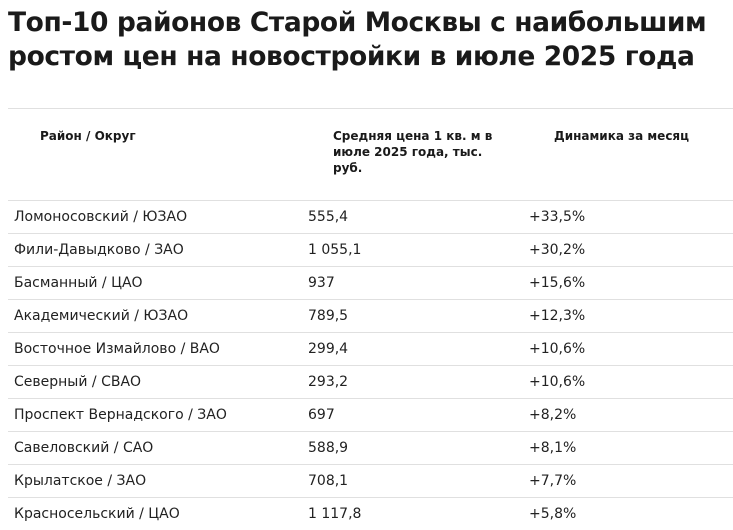  I want to click on price-cell: 937, so click(321, 283).